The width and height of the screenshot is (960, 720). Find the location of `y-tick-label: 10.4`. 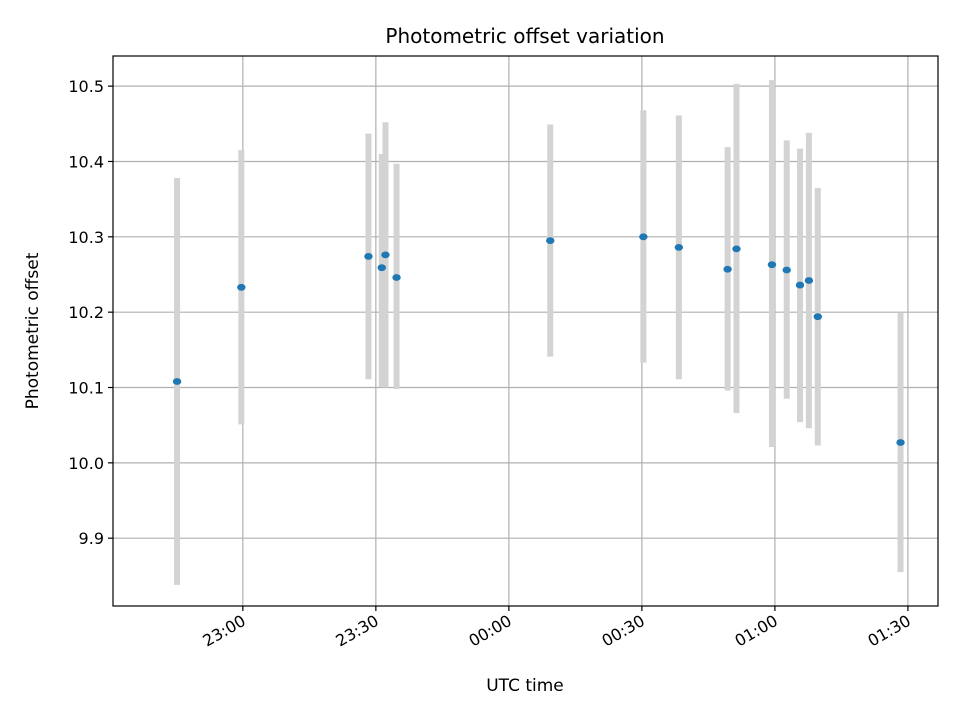

y-tick-label: 10.4 is located at coordinates (86, 161).